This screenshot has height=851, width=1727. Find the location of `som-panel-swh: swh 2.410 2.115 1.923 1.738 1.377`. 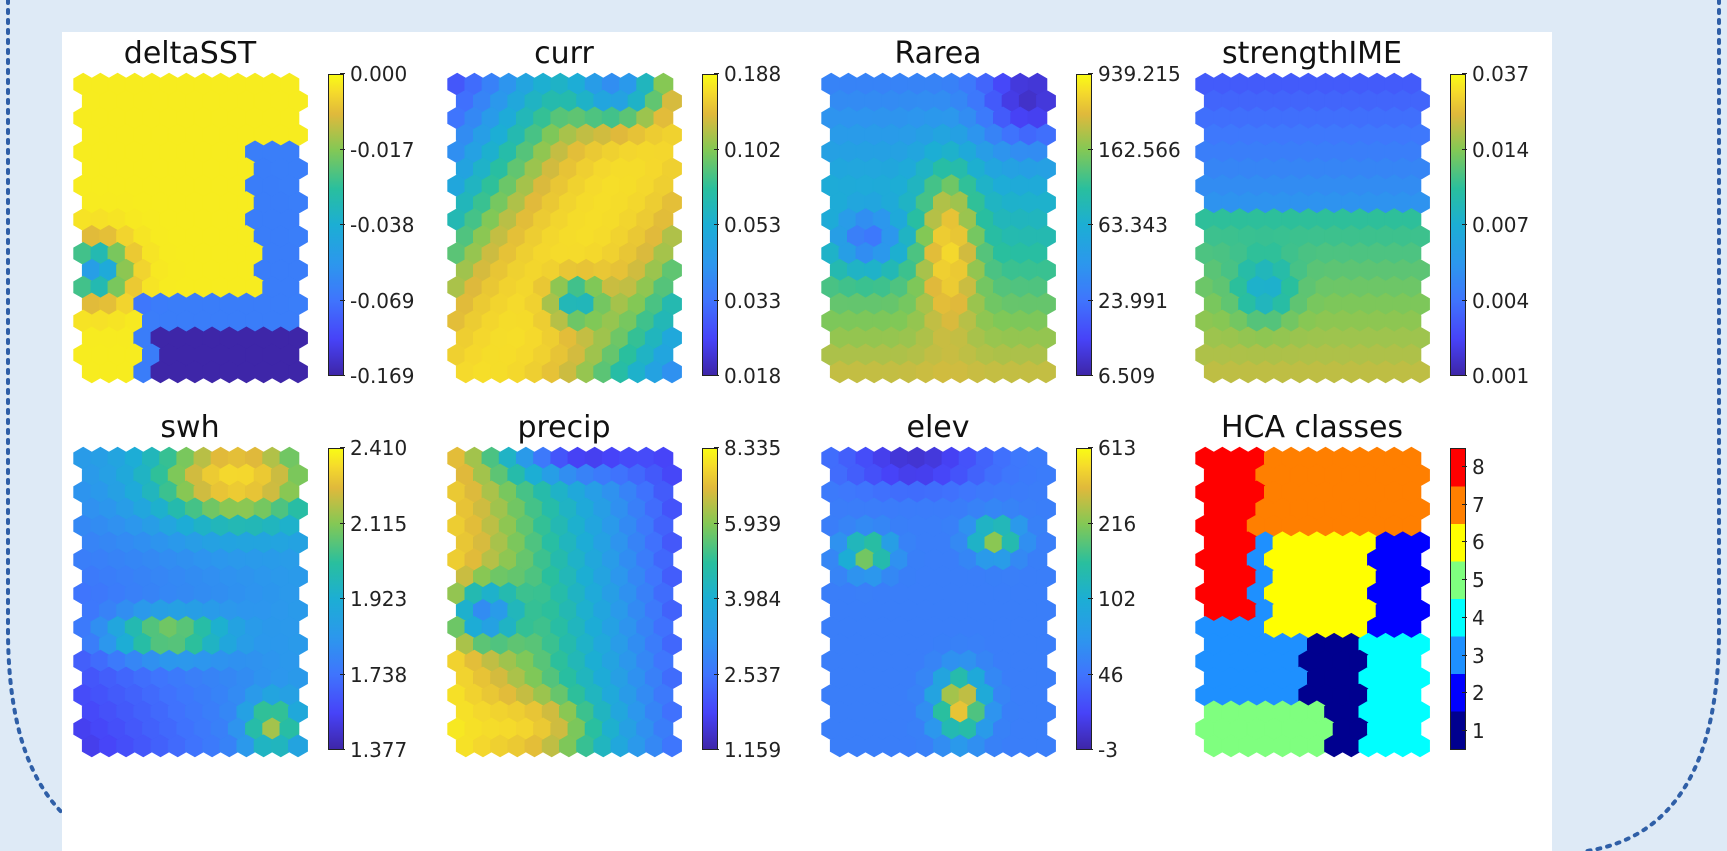

som-panel-swh: swh 2.410 2.115 1.923 1.738 1.377 is located at coordinates (253, 595).